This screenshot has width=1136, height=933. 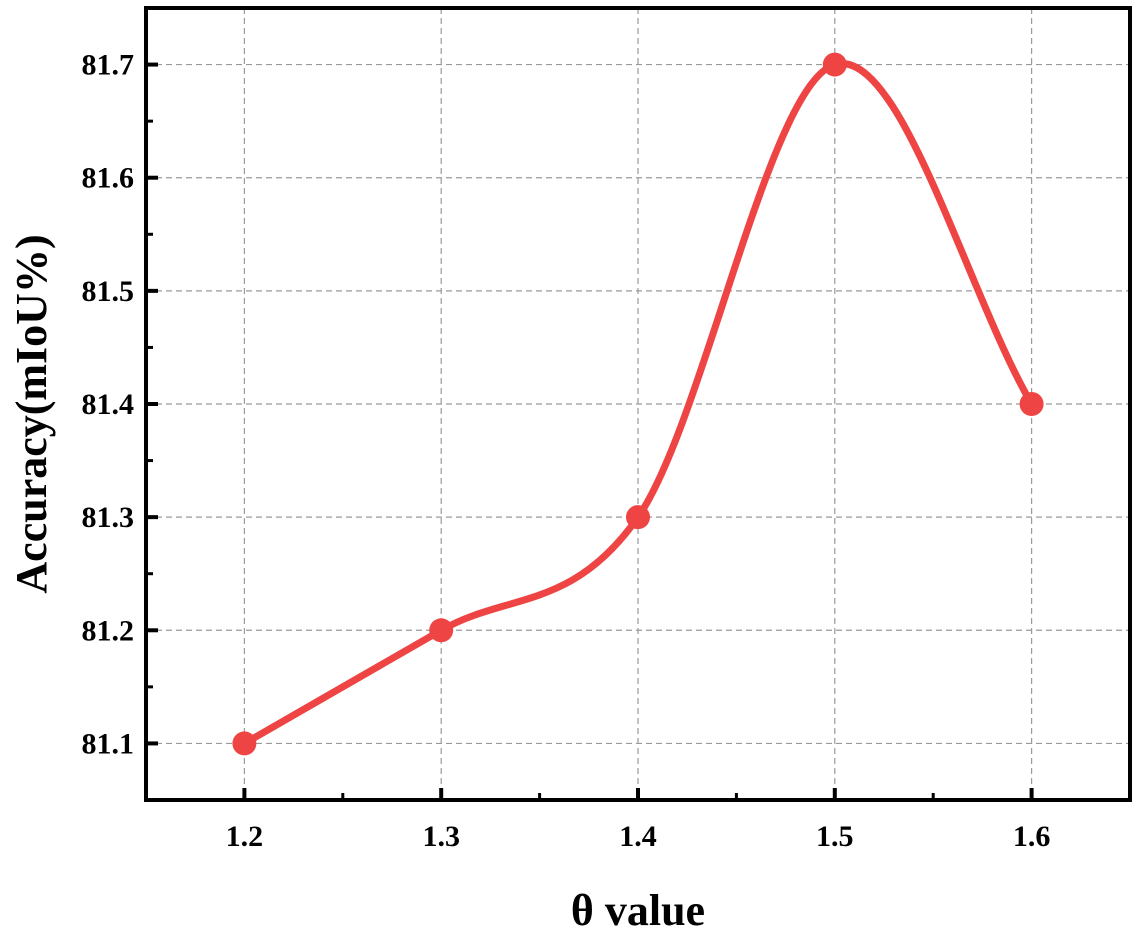 I want to click on y-tick-labels: 81.1 81.2 81.3 81.4 81.5 81.6 81.7, so click(x=108, y=405).